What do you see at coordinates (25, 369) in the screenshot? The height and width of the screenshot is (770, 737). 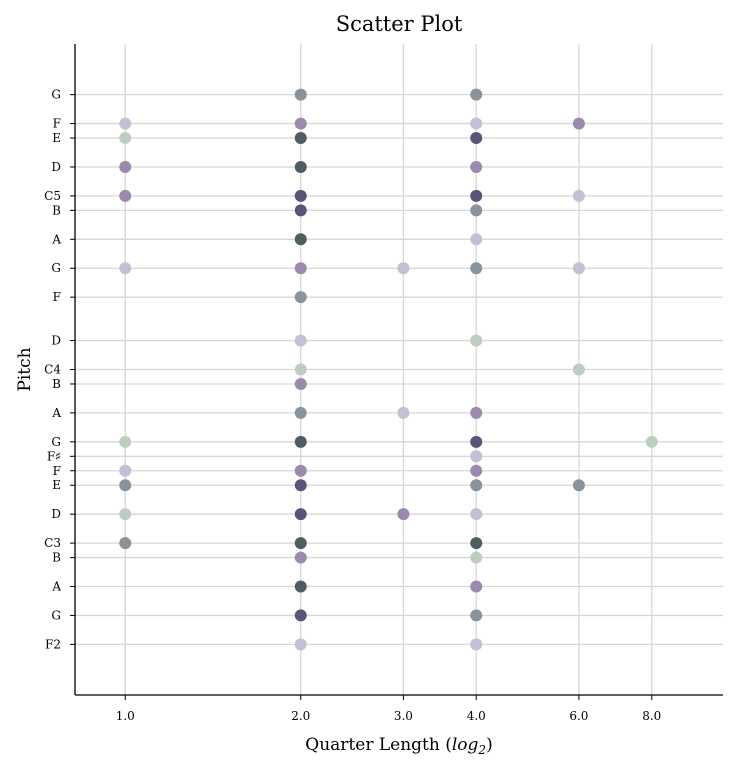 I see `y-axis-label: Pitch` at bounding box center [25, 369].